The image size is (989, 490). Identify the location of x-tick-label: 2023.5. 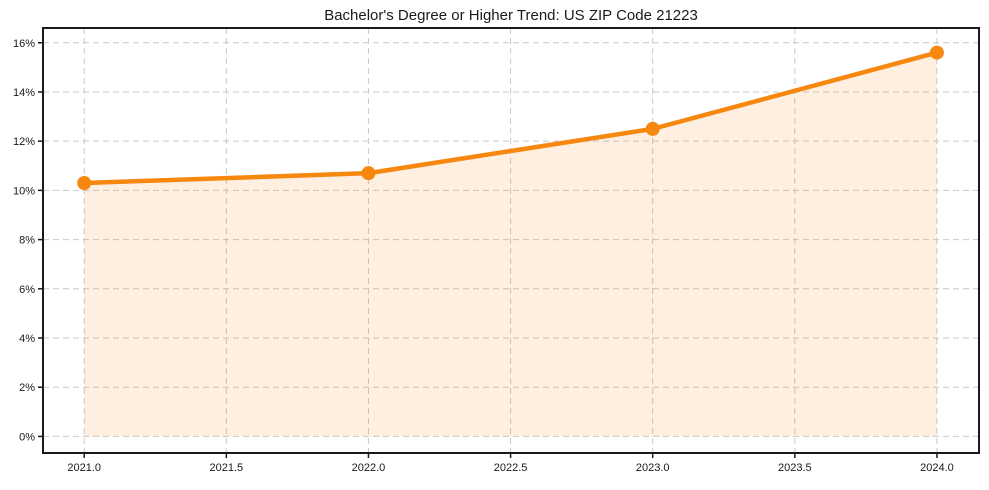
(795, 468).